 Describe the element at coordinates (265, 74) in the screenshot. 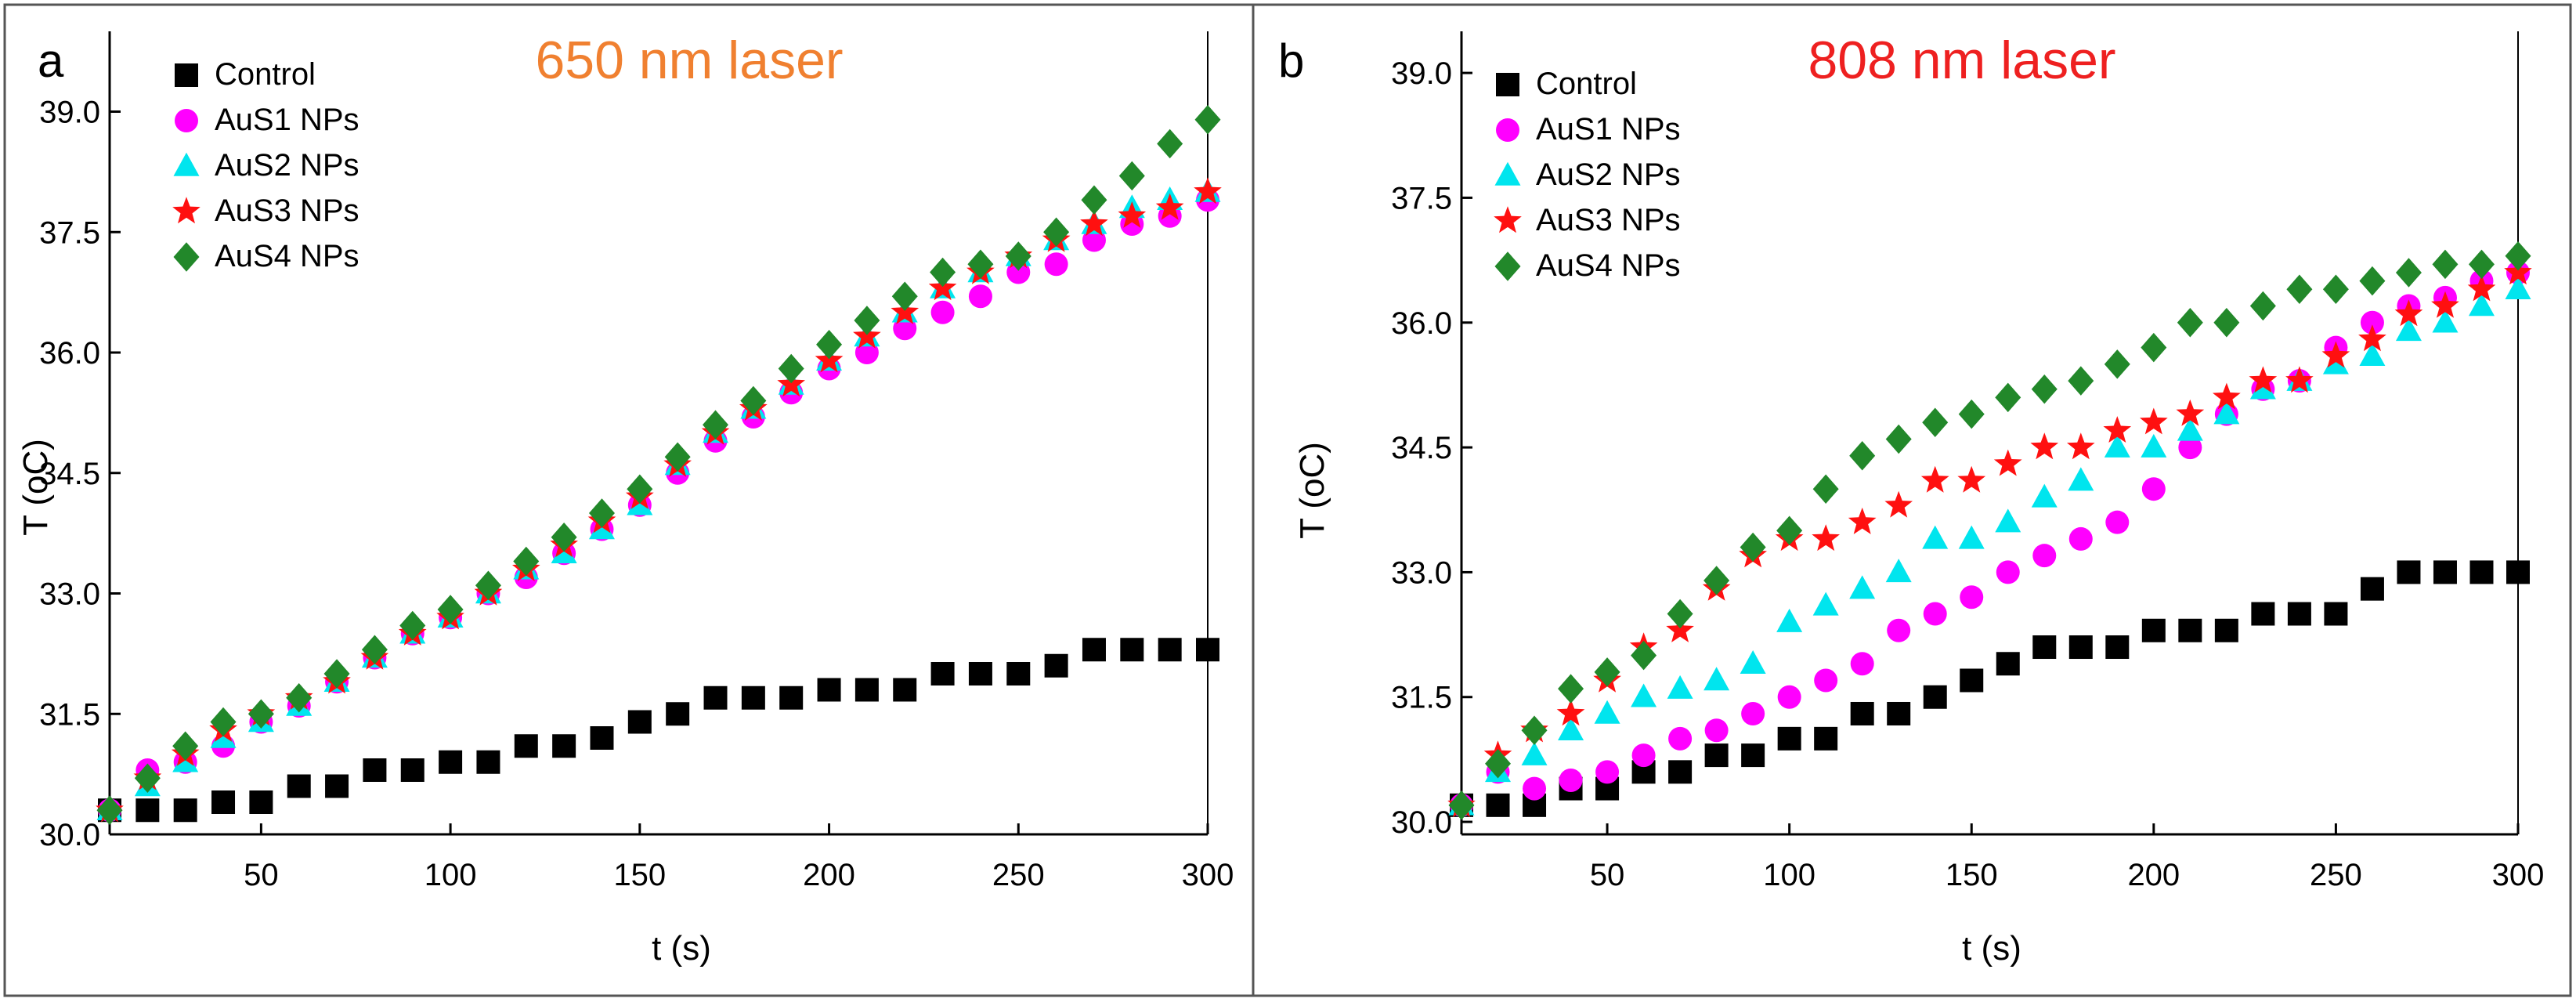

I see `legend-label: Control` at that location.